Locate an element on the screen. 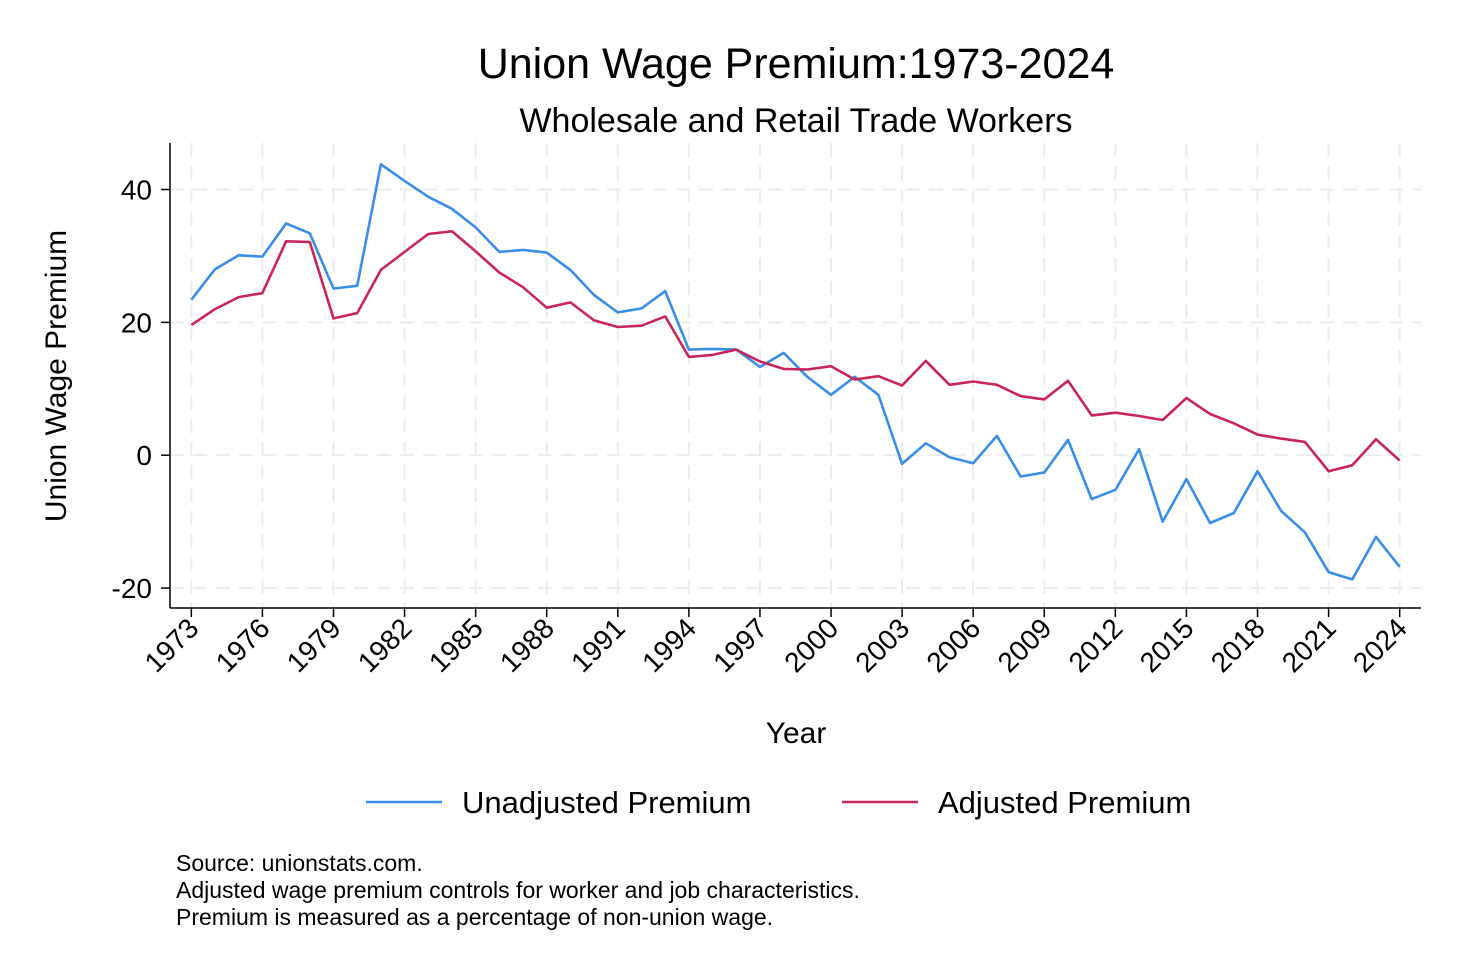  x-tick-label: 1994 is located at coordinates (669, 645).